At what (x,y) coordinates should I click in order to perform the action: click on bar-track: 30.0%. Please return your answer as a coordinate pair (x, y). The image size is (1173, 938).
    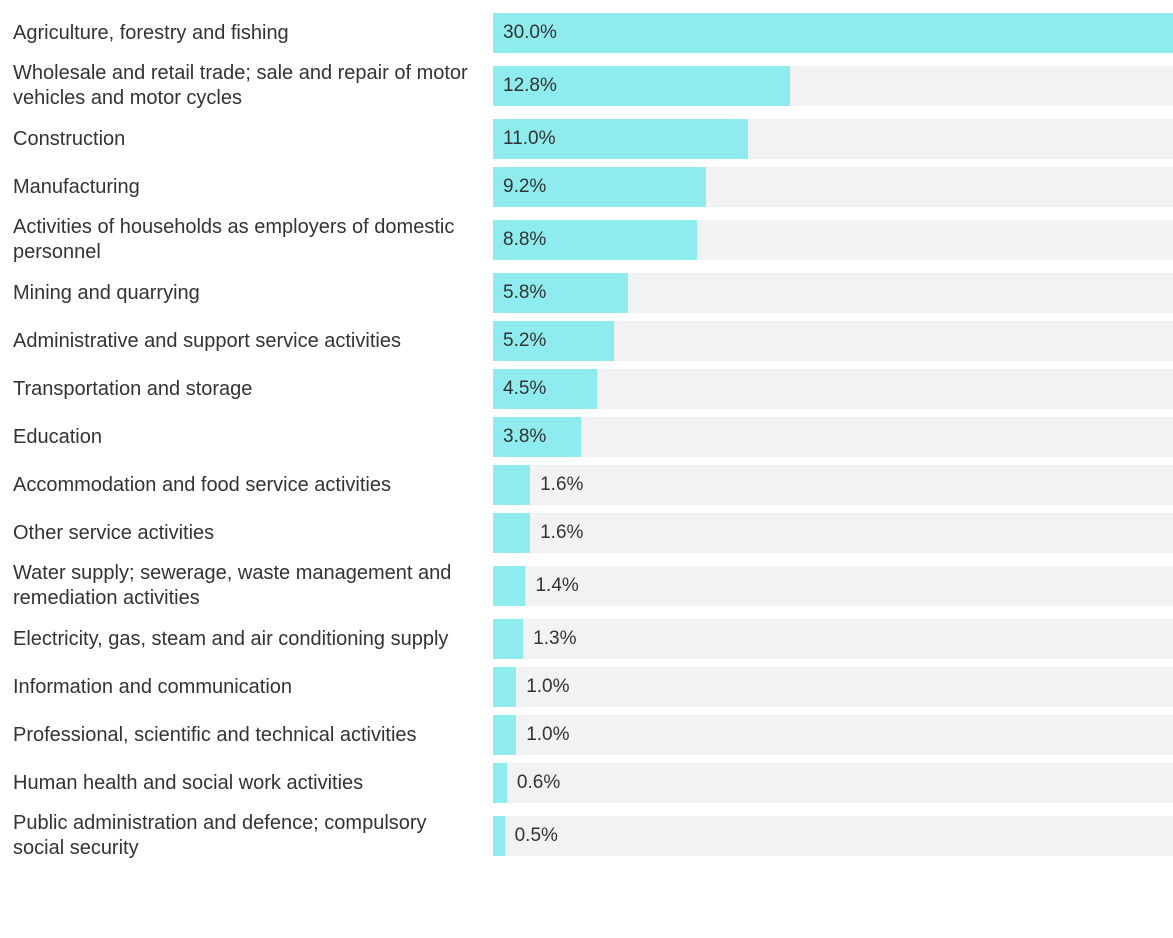
    Looking at the image, I should click on (833, 33).